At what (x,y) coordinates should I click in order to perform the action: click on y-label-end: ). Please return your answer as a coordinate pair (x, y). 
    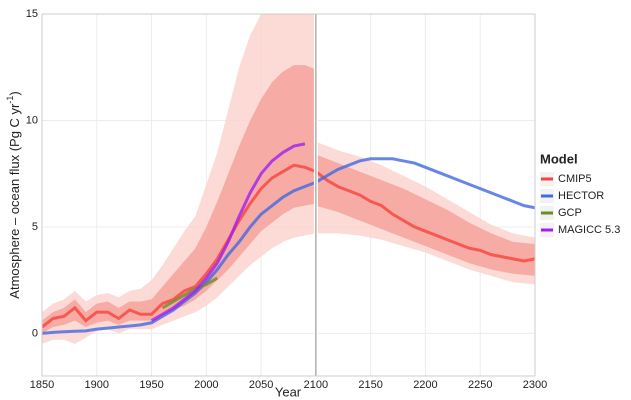
    Looking at the image, I should click on (14, 93).